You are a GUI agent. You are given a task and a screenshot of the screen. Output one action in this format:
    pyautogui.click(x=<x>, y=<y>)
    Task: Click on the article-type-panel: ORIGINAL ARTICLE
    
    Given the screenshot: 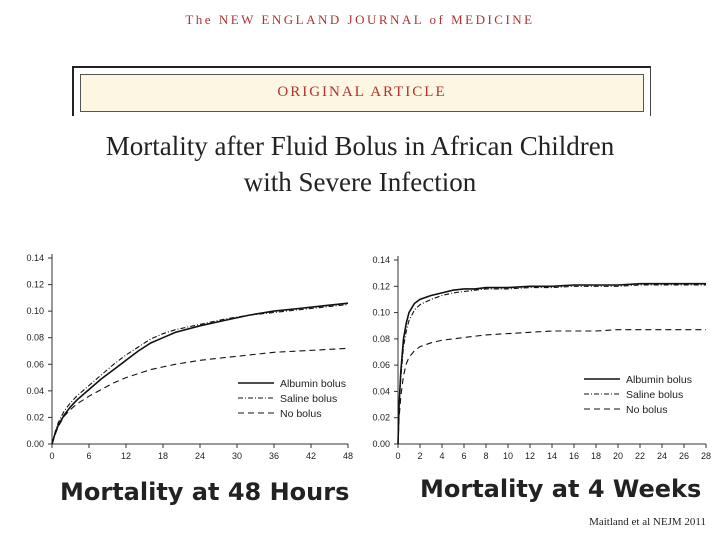 What is the action you would take?
    pyautogui.click(x=362, y=93)
    